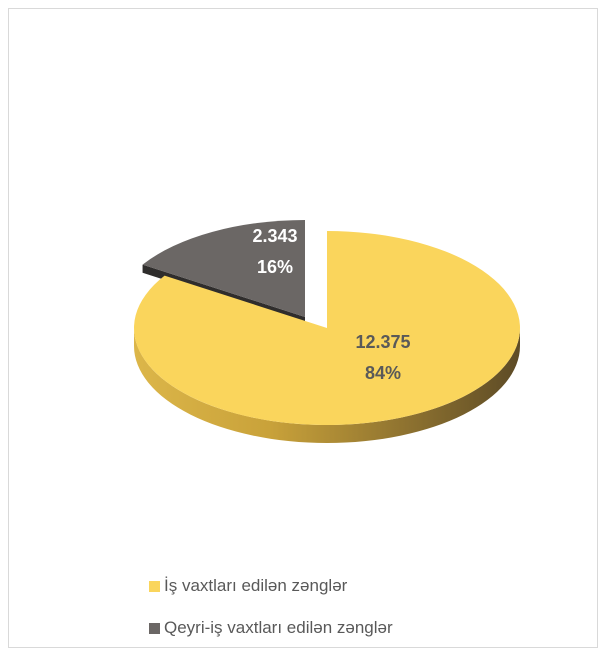  I want to click on slice-side-work-hours, so click(327, 385).